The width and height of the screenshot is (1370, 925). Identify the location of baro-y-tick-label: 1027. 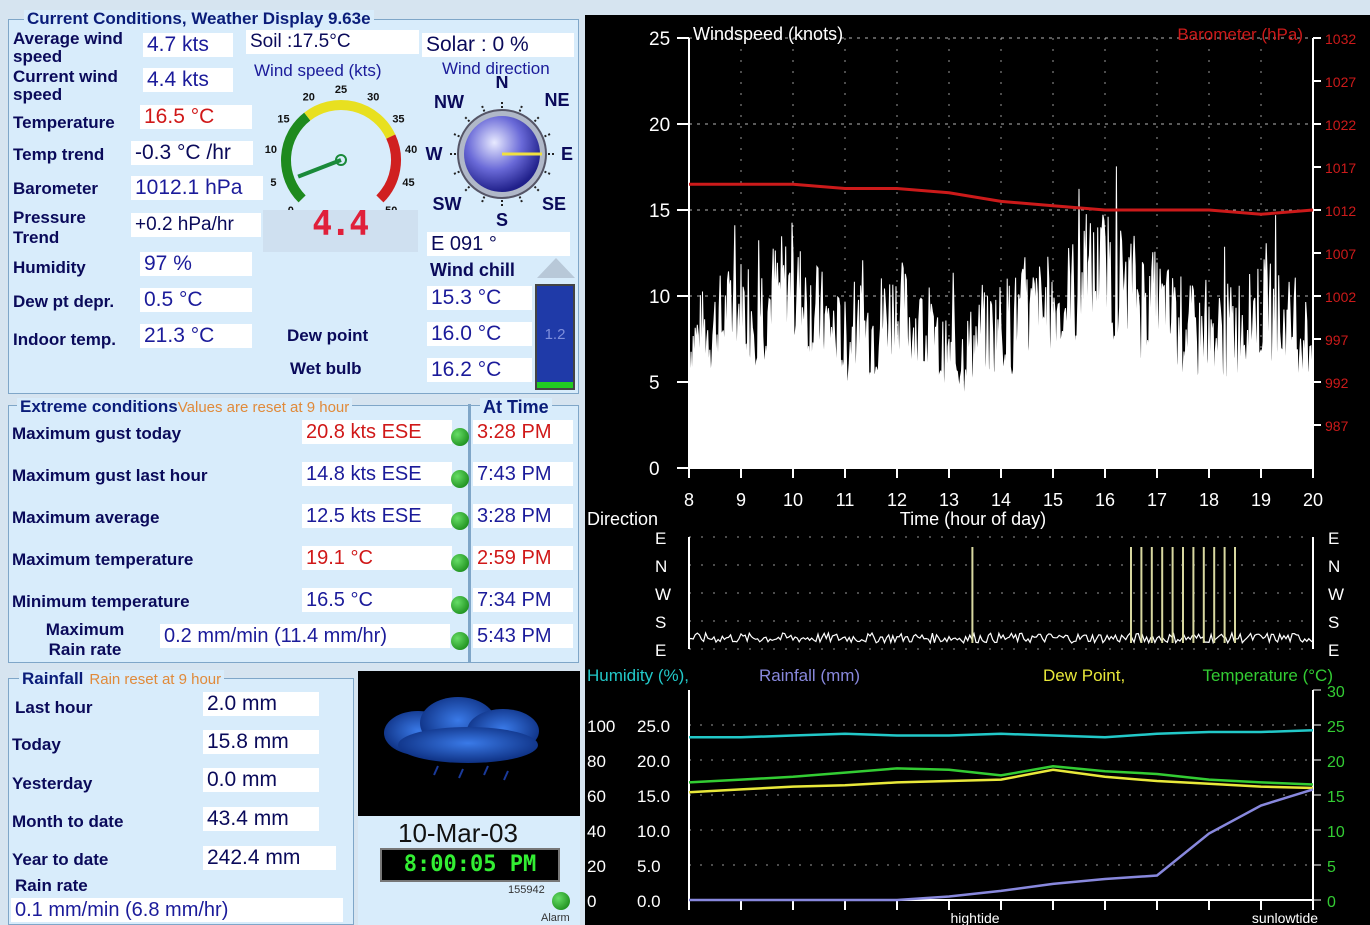
(1340, 82).